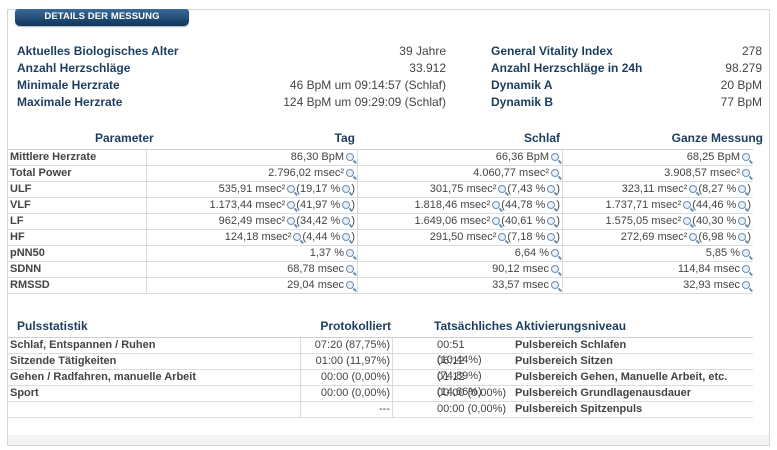 The width and height of the screenshot is (777, 450). I want to click on cell-day: 29,04 msec, so click(251, 286).